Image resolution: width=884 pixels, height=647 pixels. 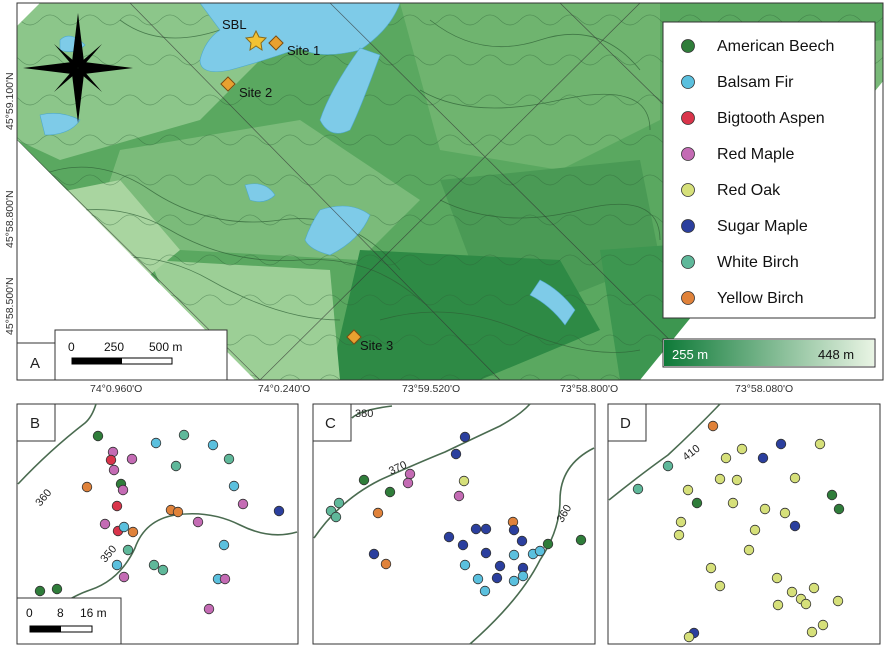 I want to click on panel-c-letter: C, so click(x=330, y=423).